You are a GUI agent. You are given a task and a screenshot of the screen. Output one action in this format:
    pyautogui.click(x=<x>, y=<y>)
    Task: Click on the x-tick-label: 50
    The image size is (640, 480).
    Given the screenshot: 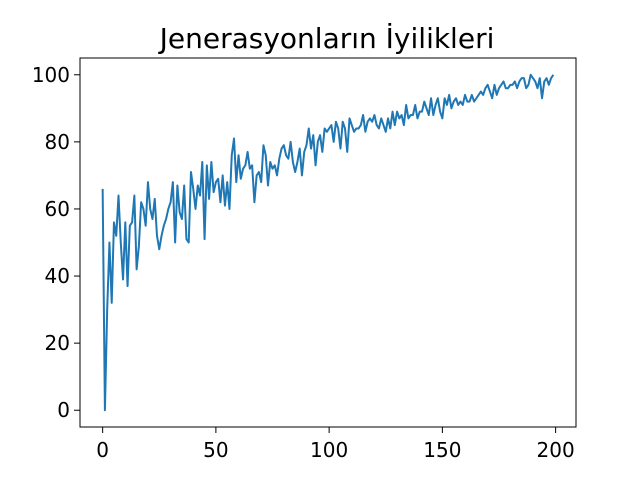 What is the action you would take?
    pyautogui.click(x=215, y=450)
    